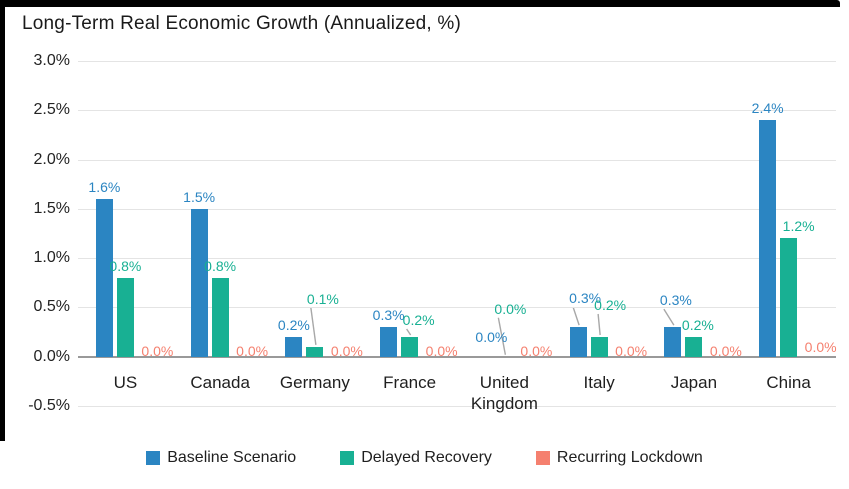 Image resolution: width=849 pixels, height=489 pixels. What do you see at coordinates (610, 305) in the screenshot?
I see `bar-label-delayed-recovery-italy: 0.2%` at bounding box center [610, 305].